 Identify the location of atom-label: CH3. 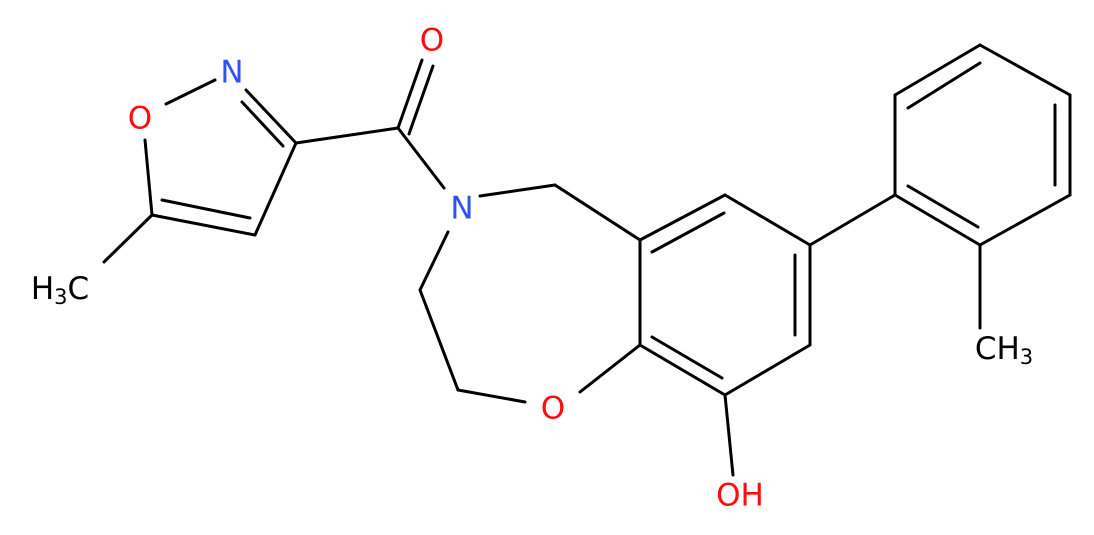
(1004, 350).